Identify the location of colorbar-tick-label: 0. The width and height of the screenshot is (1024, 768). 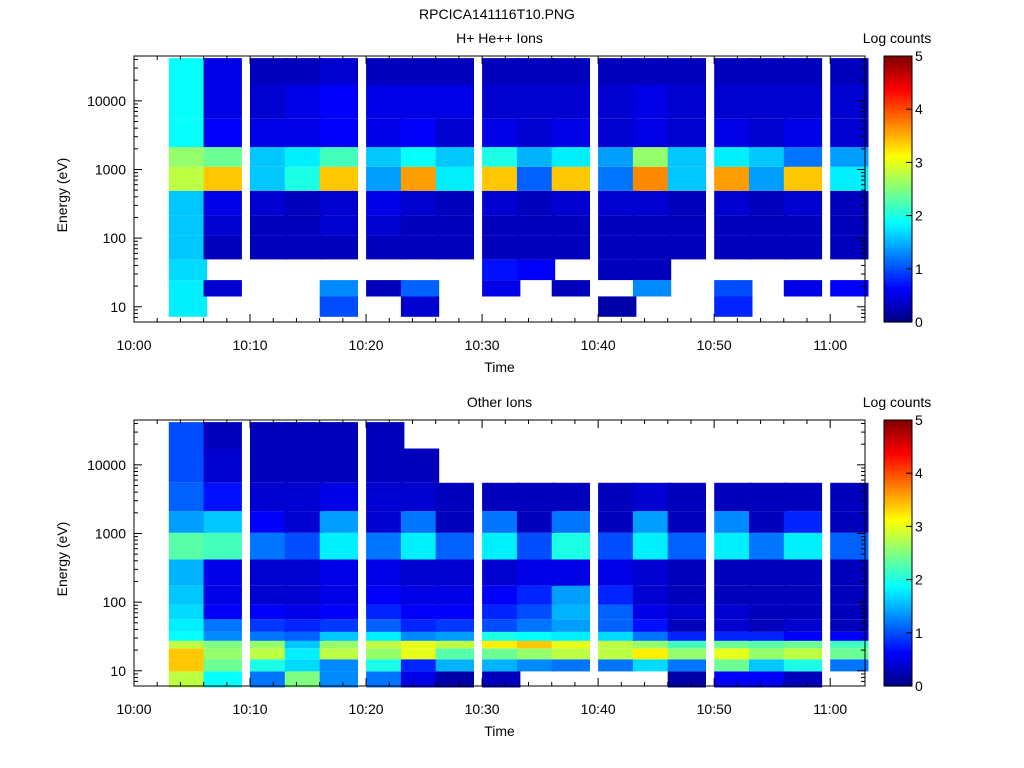
(919, 322).